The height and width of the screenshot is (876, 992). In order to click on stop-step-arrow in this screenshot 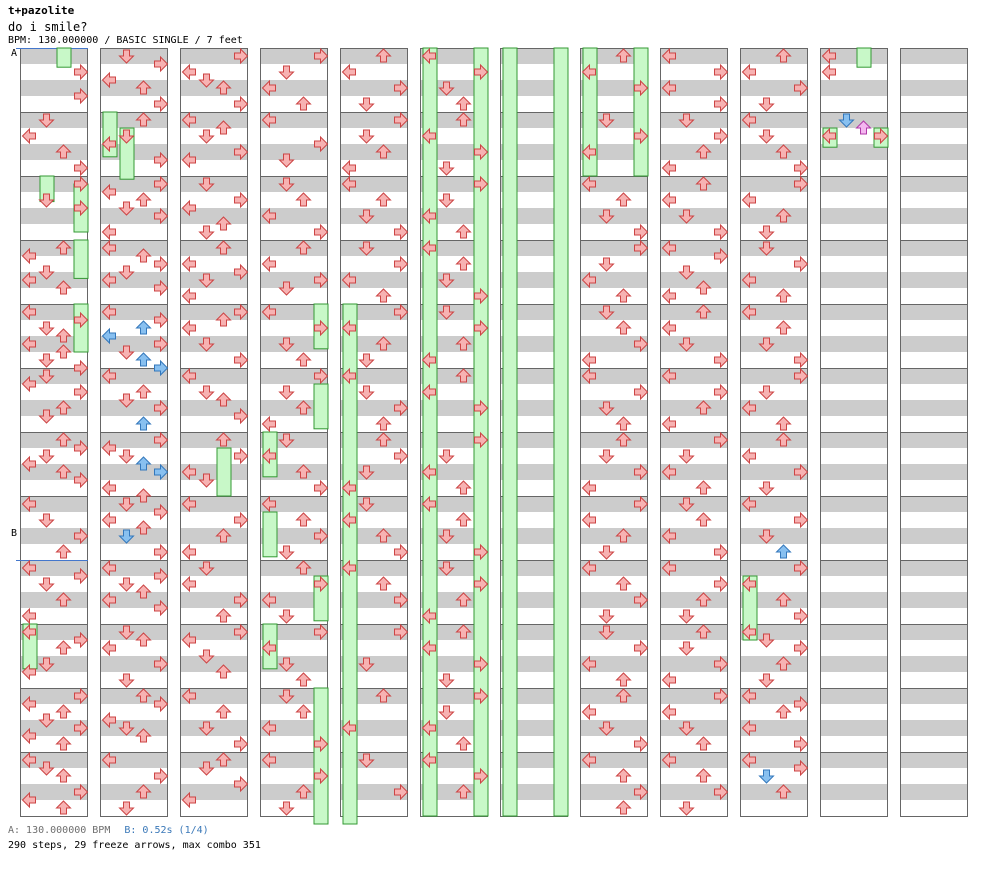, I will do `click(766, 776)`.